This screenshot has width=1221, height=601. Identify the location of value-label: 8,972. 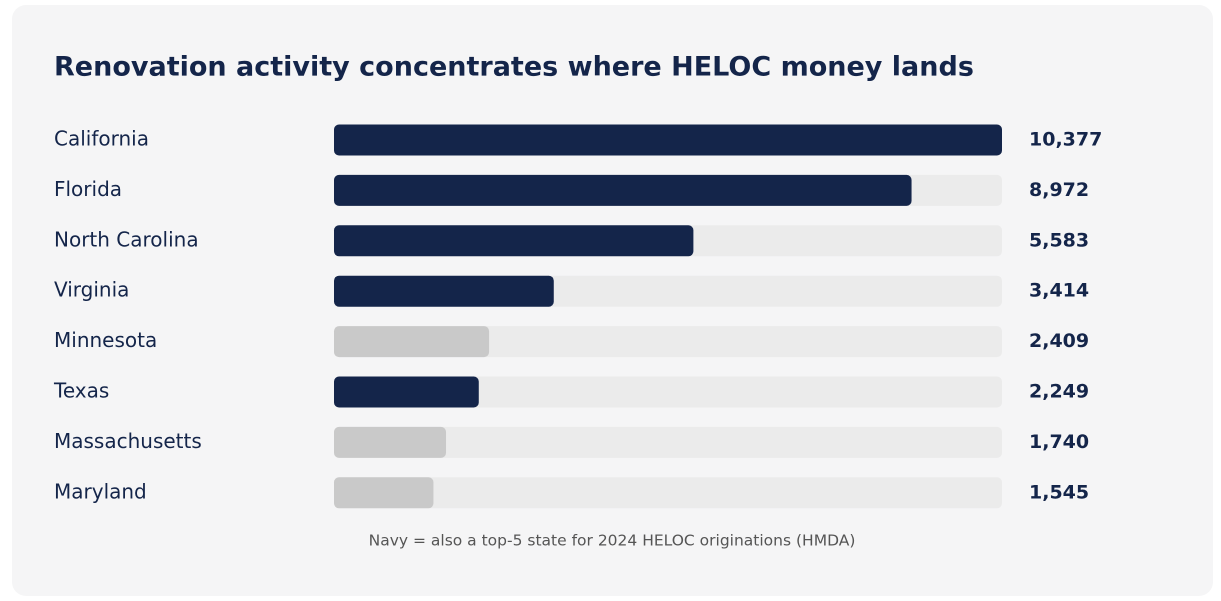
(1059, 190).